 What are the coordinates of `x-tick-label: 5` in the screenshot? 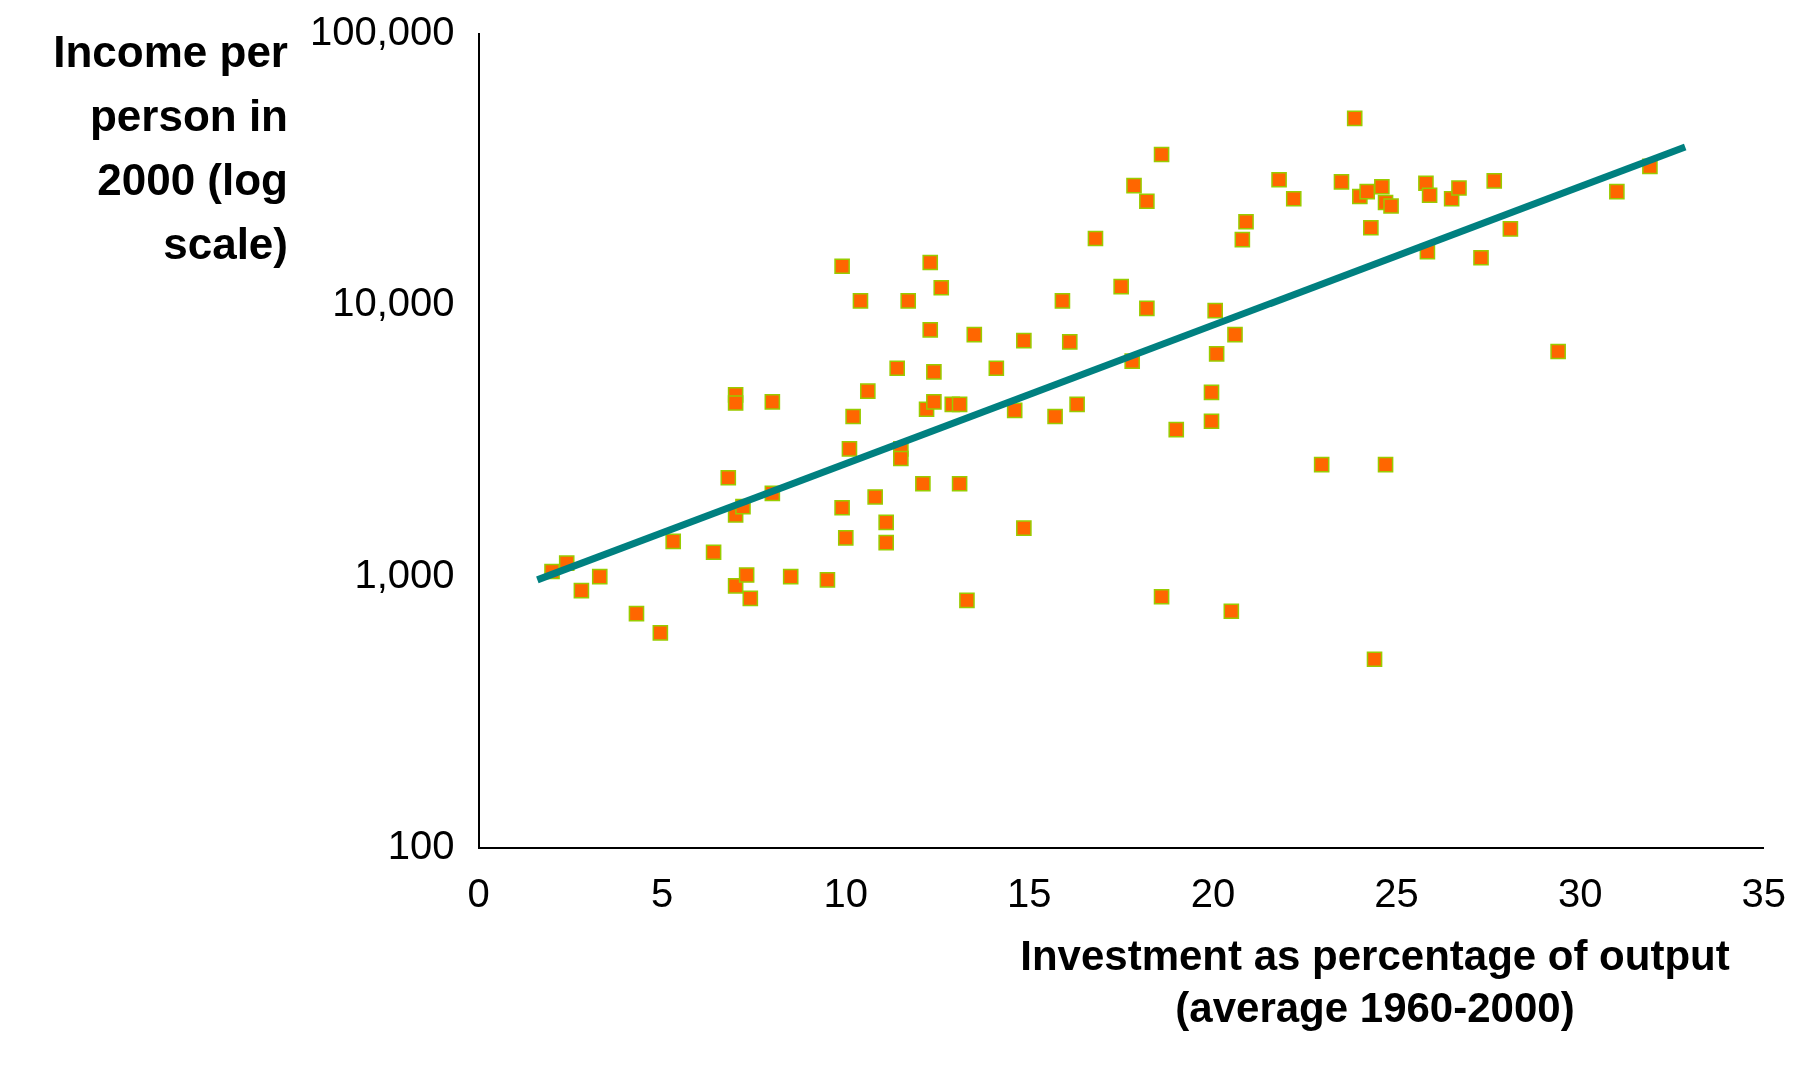 It's located at (662, 893).